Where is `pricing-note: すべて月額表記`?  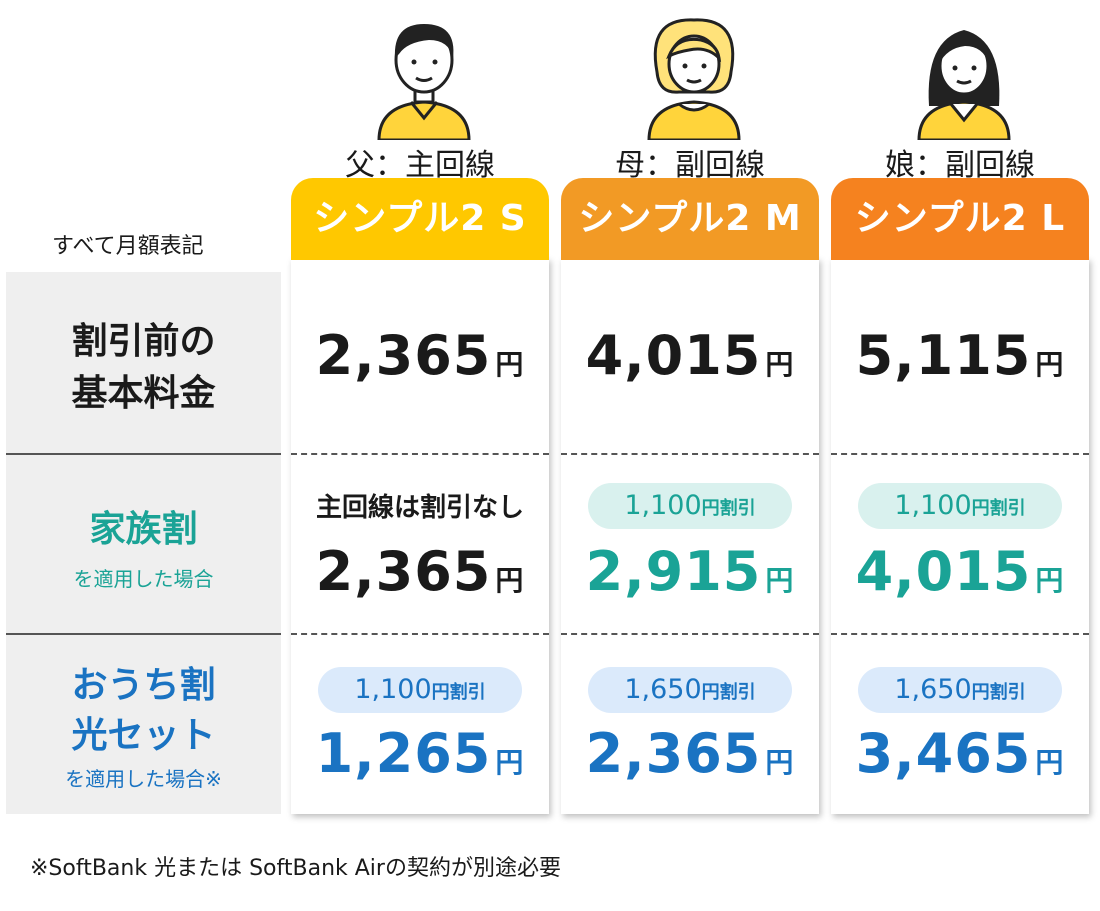
pricing-note: すべて月額表記 is located at coordinates (128, 246).